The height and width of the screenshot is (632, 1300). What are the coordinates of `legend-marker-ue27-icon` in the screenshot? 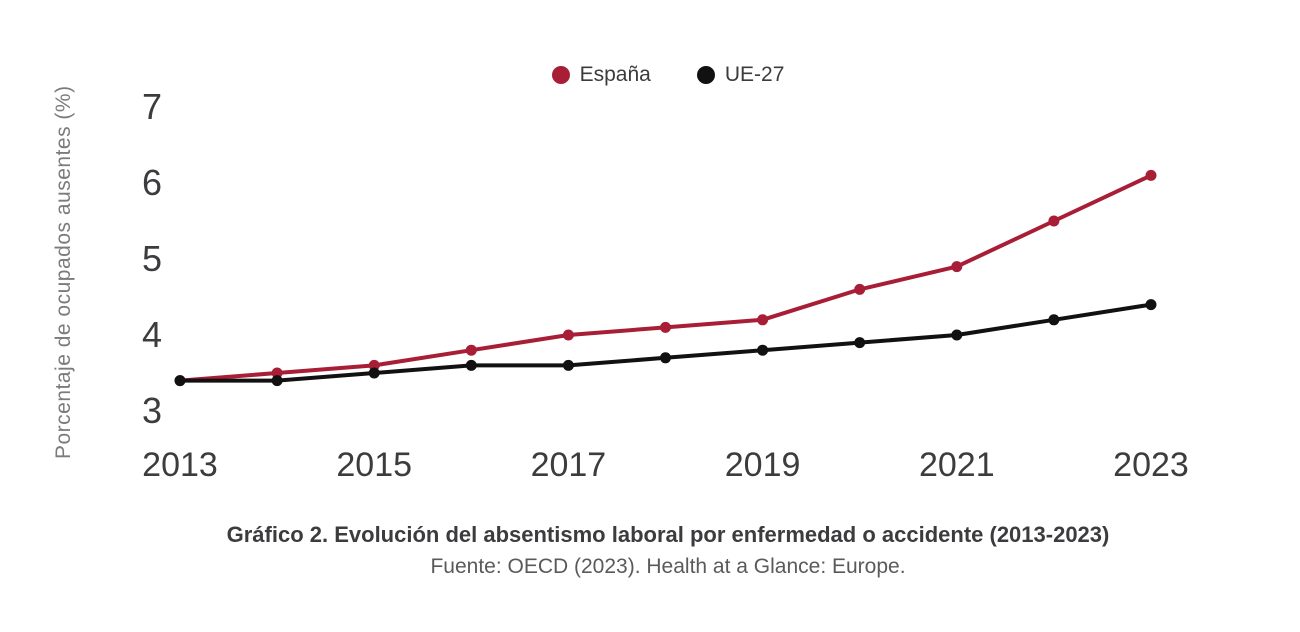 It's located at (705, 75).